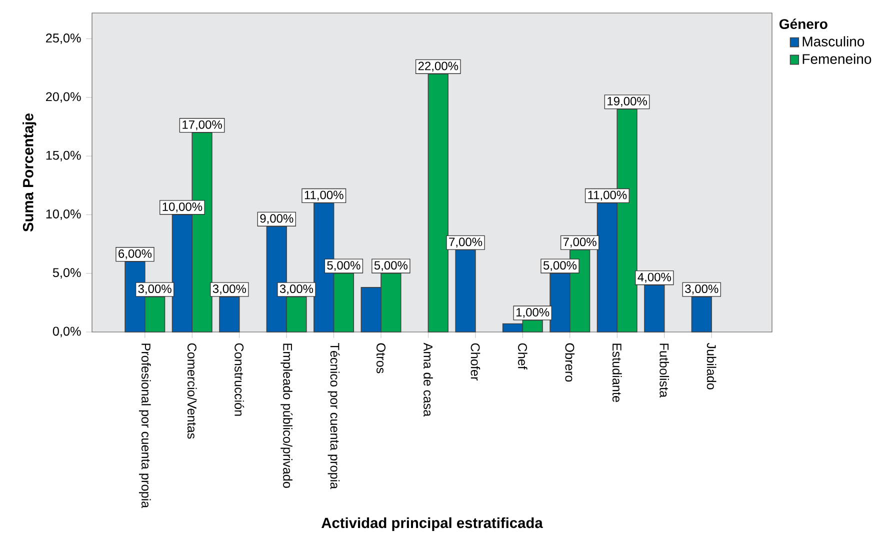  What do you see at coordinates (833, 41) in the screenshot?
I see `legend-label: Masculino` at bounding box center [833, 41].